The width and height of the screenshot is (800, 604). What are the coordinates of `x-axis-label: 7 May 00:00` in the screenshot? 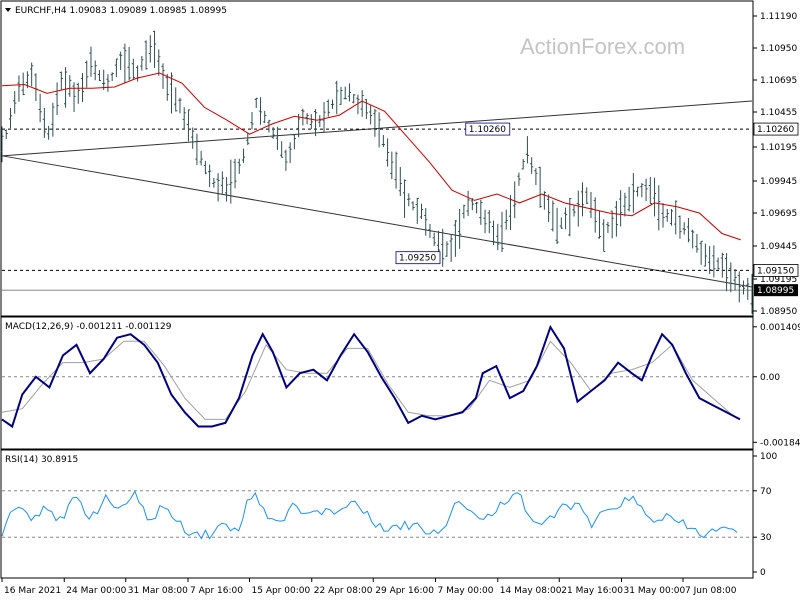 It's located at (466, 591).